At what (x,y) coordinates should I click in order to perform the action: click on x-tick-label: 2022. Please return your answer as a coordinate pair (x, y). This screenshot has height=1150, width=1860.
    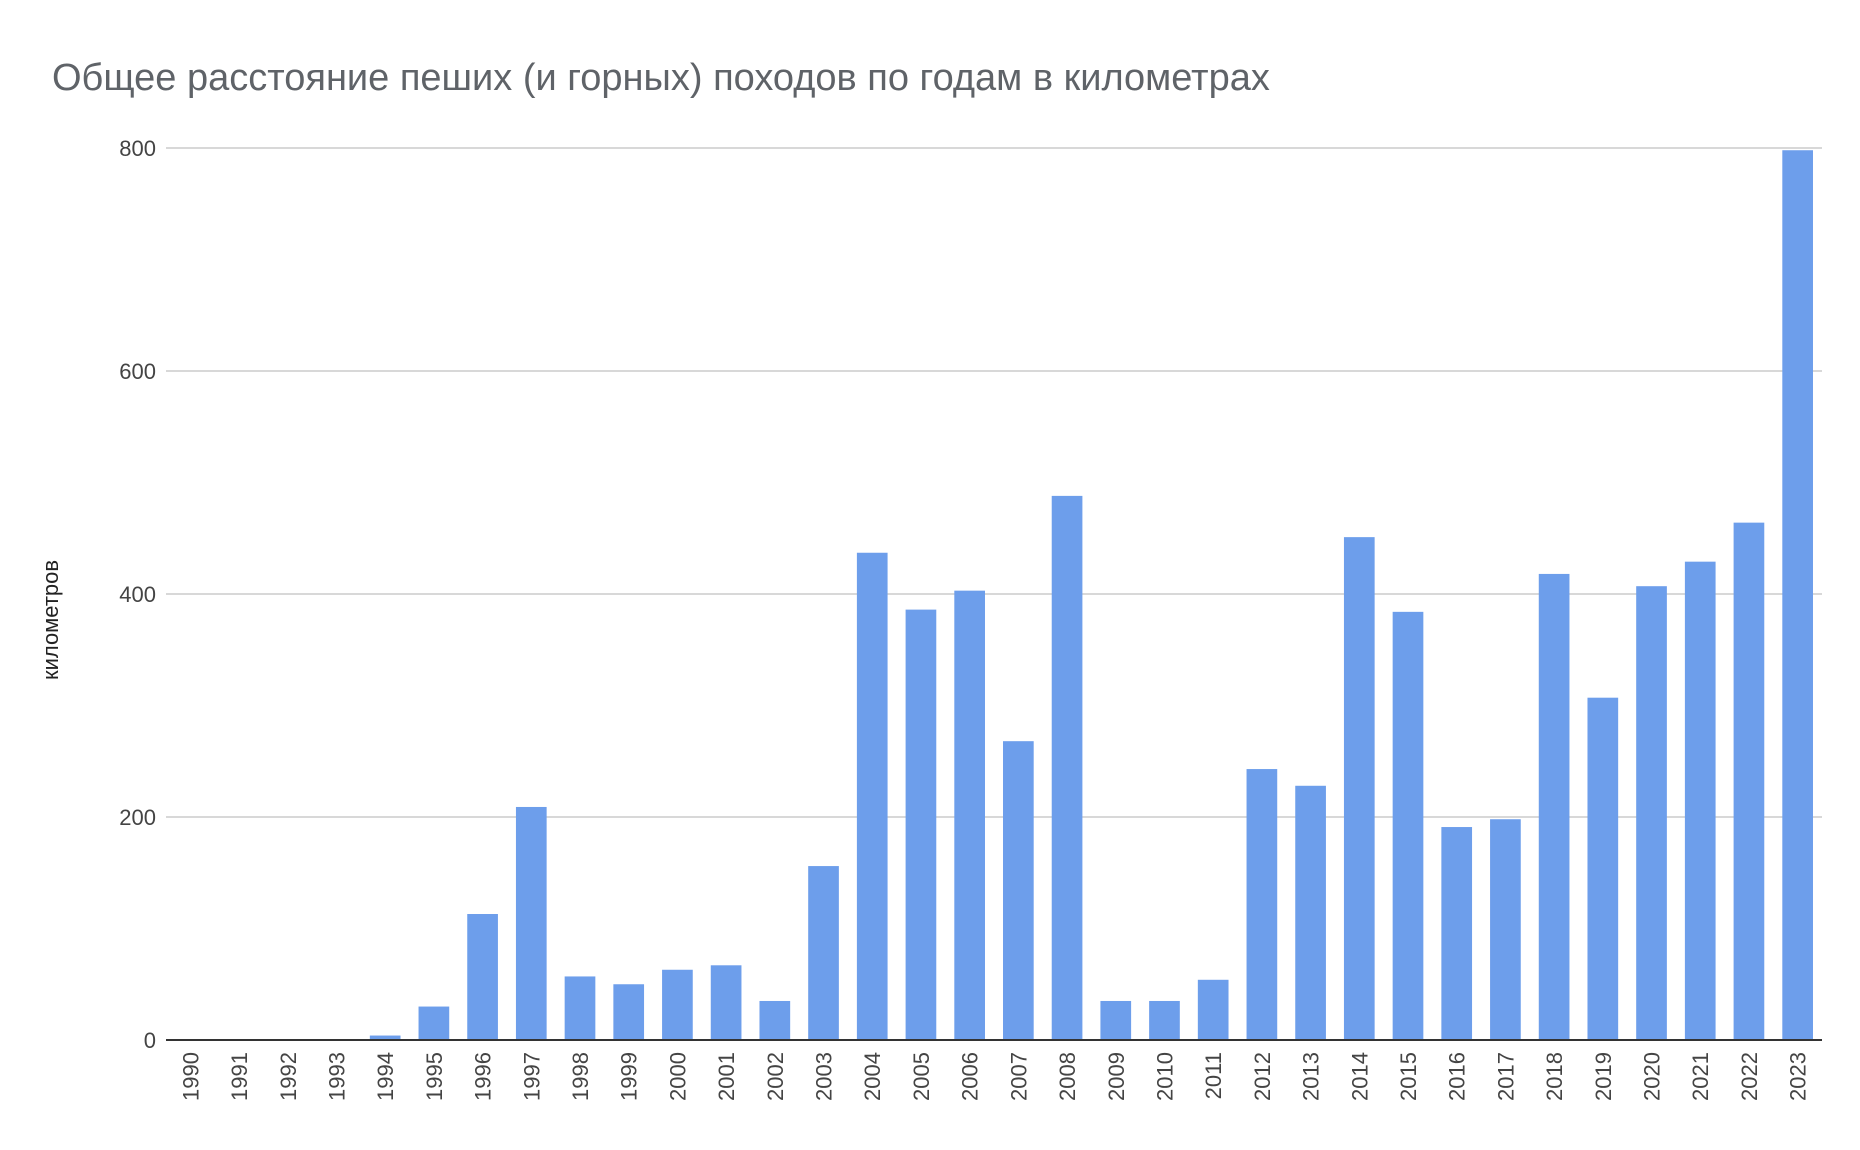
    Looking at the image, I should click on (1749, 1076).